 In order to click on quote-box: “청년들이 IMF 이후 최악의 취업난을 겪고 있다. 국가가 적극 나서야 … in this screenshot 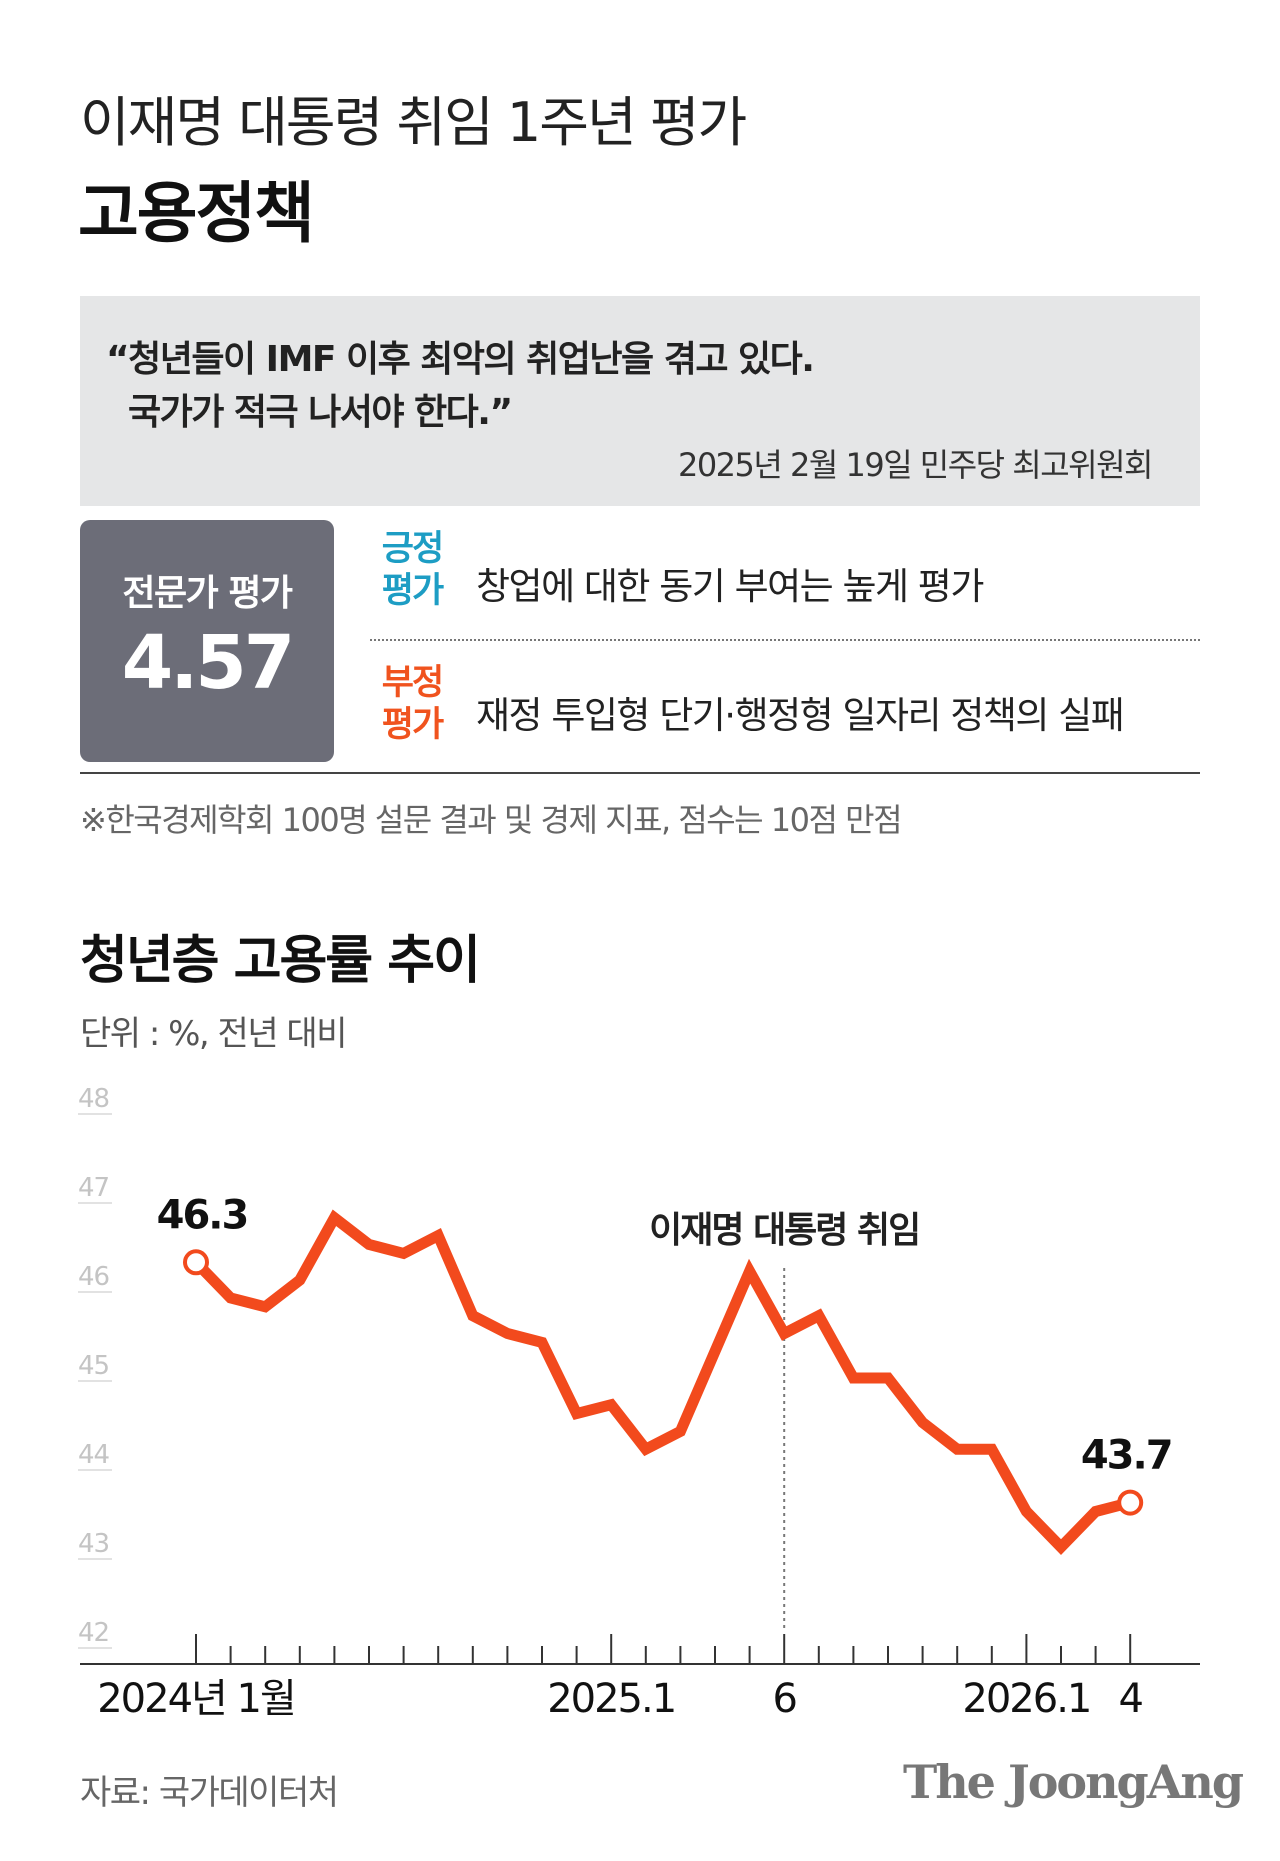, I will do `click(640, 401)`.